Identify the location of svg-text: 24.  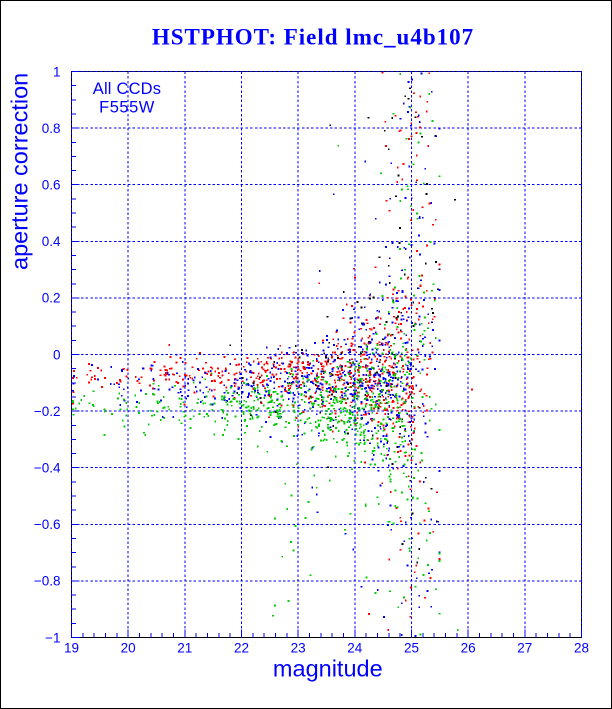
(355, 648).